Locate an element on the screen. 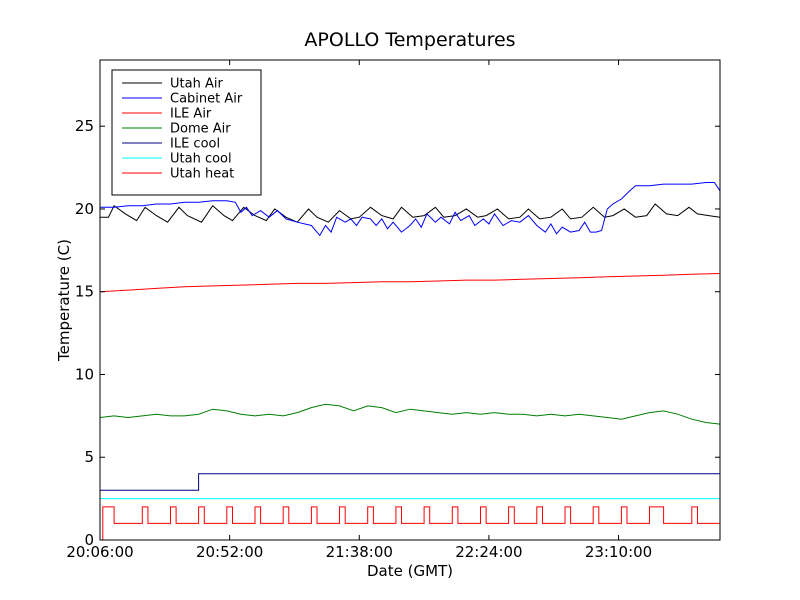  legend-label-utah-cool: Utah cool is located at coordinates (201, 159).